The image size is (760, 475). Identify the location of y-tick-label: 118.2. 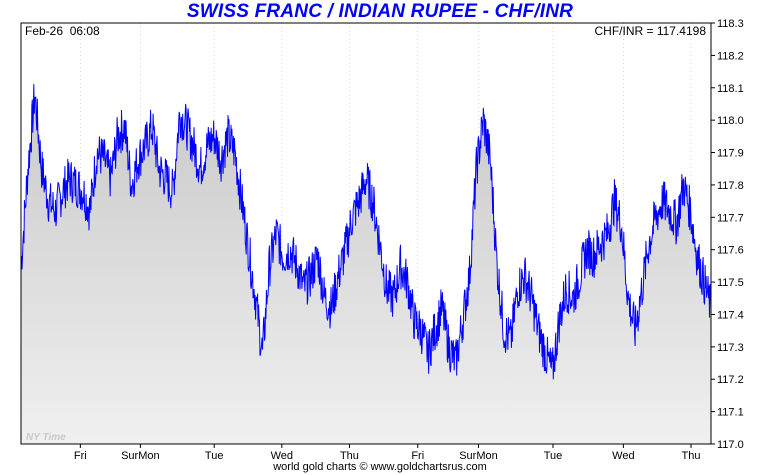
(730, 56).